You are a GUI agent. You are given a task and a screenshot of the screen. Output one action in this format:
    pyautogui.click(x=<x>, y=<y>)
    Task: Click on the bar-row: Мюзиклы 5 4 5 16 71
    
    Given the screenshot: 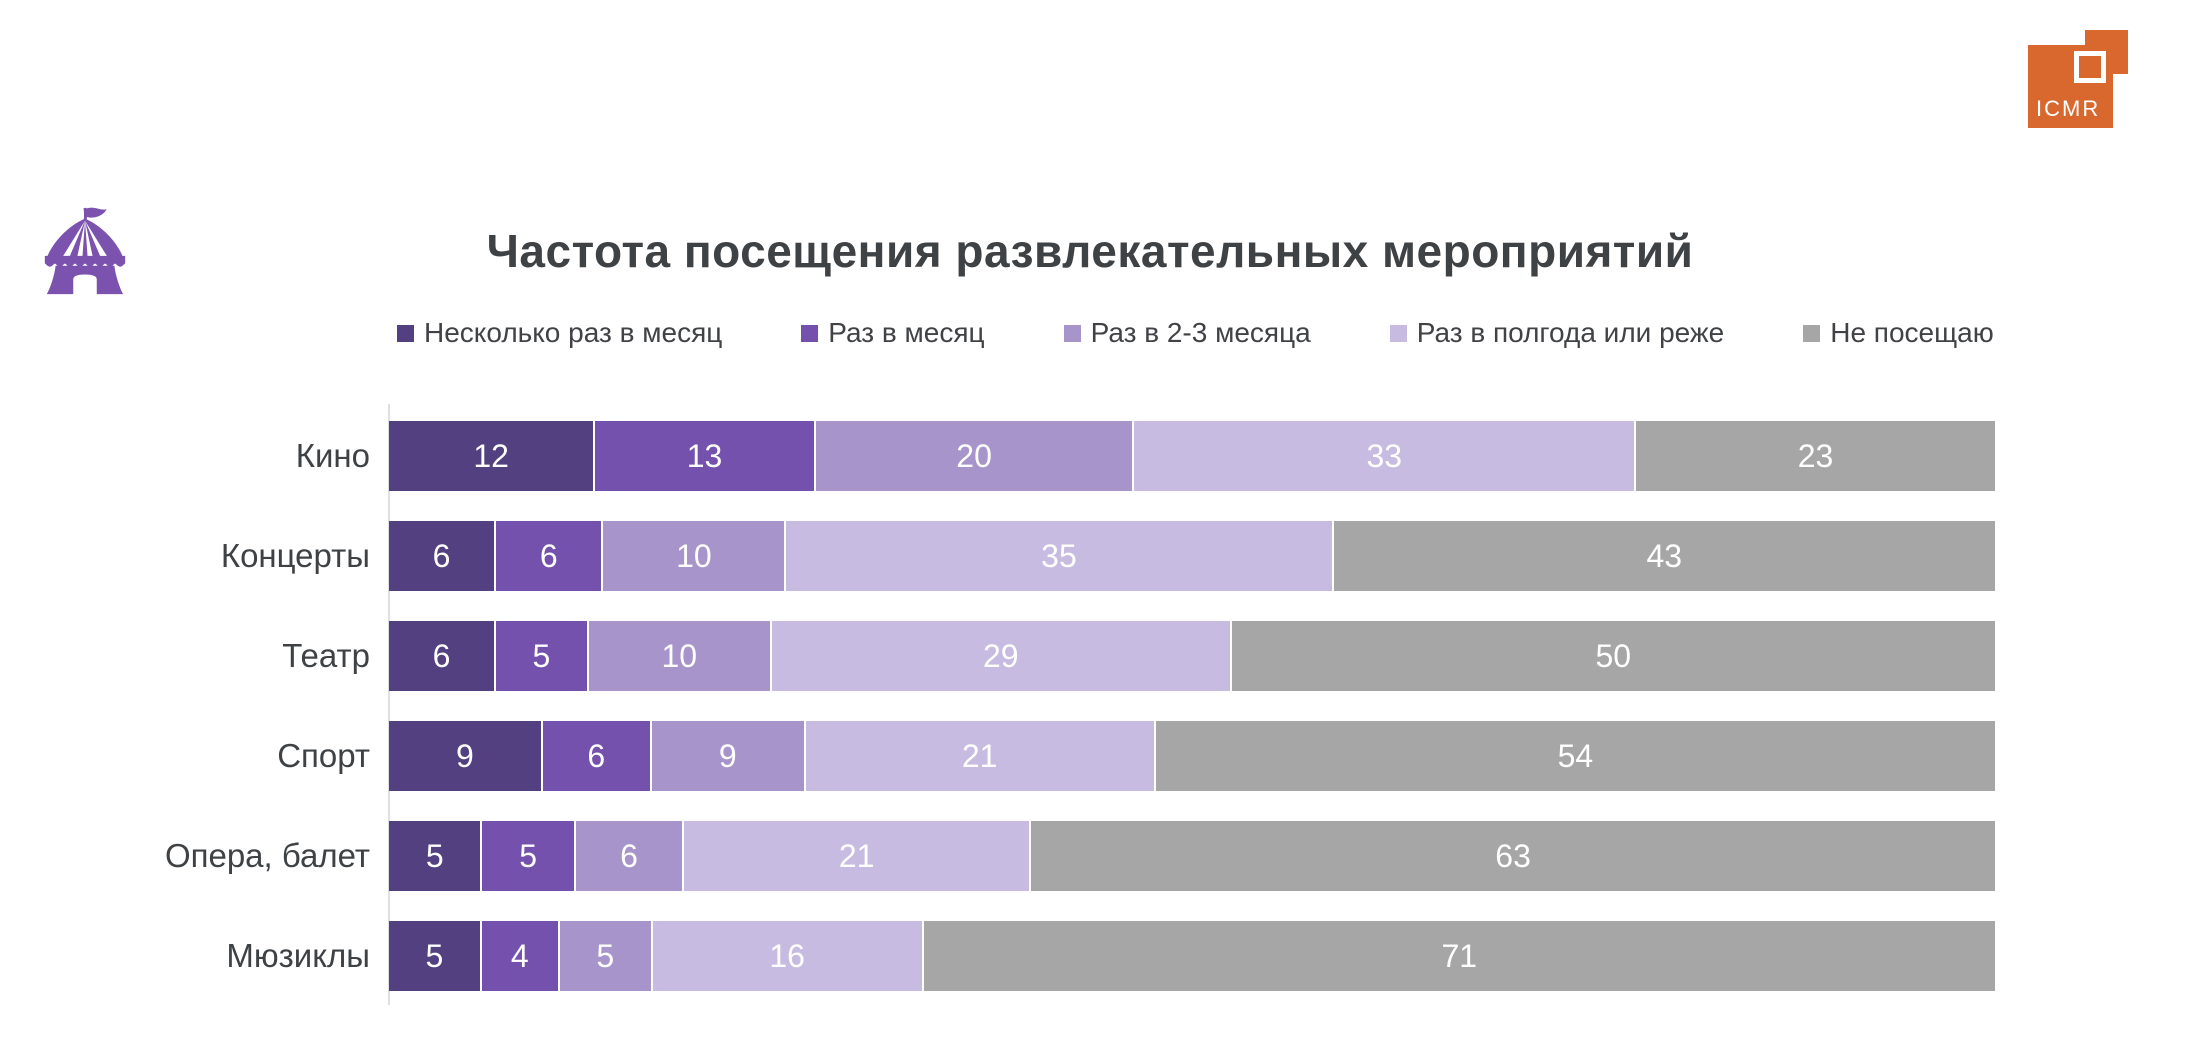 What is the action you would take?
    pyautogui.click(x=1025, y=956)
    